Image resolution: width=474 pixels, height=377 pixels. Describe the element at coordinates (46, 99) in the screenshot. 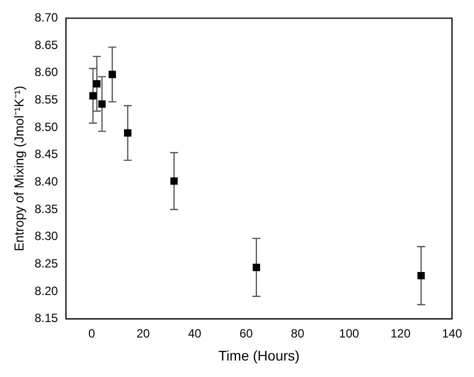

I see `y-tick-label: 8.55` at that location.